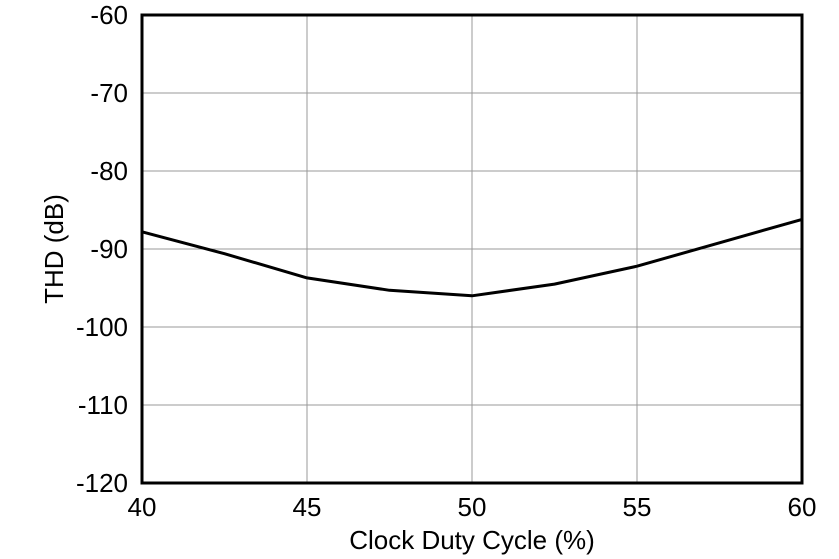 The image size is (839, 559). Describe the element at coordinates (472, 540) in the screenshot. I see `x-axis-title: Clock Duty Cycle (%)` at that location.